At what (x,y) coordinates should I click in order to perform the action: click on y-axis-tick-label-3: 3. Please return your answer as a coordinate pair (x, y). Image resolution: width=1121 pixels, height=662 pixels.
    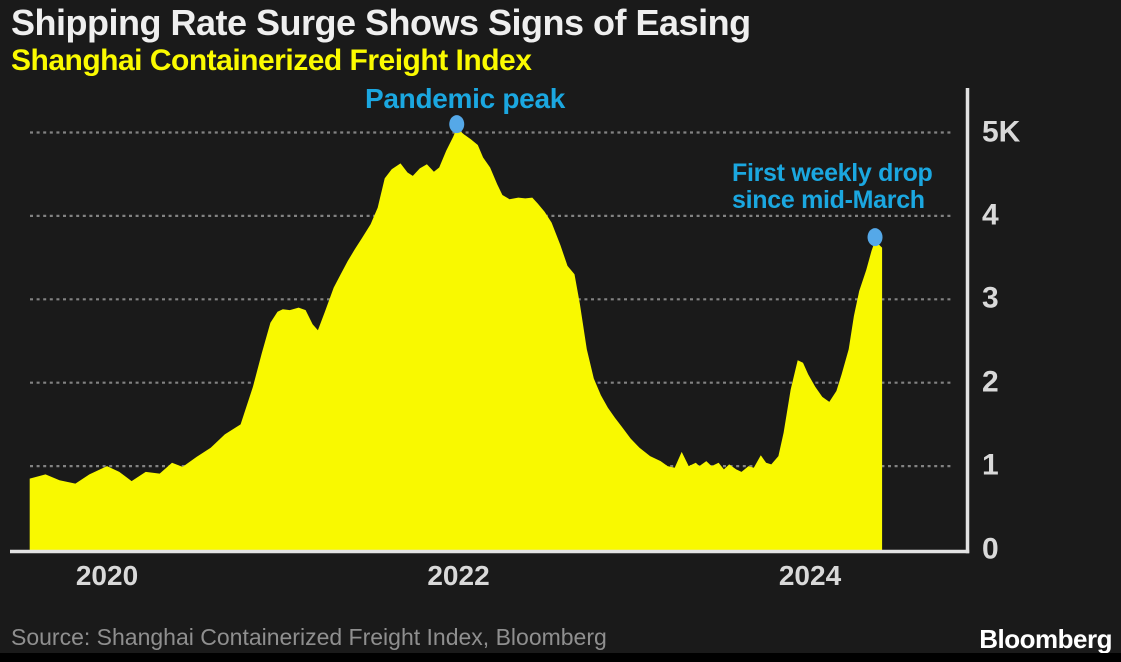
    Looking at the image, I should click on (990, 298).